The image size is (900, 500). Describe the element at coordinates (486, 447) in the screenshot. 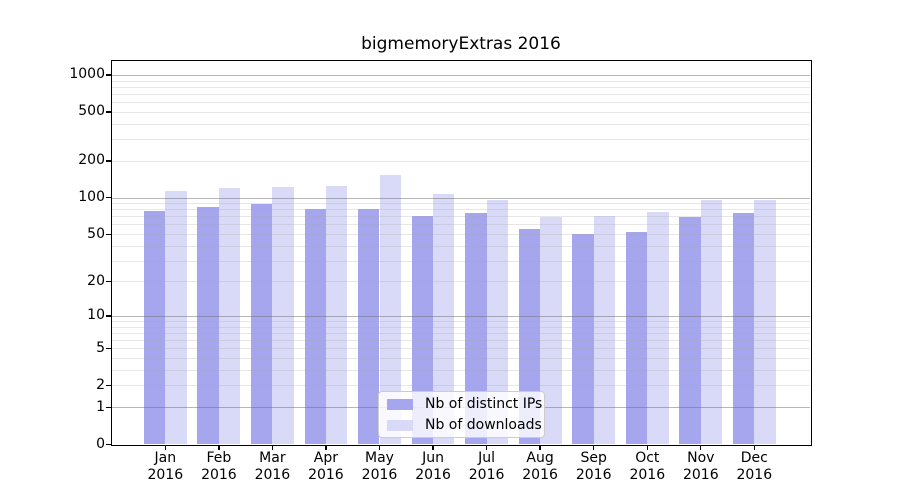

I see `x-tick-mark-jul` at that location.